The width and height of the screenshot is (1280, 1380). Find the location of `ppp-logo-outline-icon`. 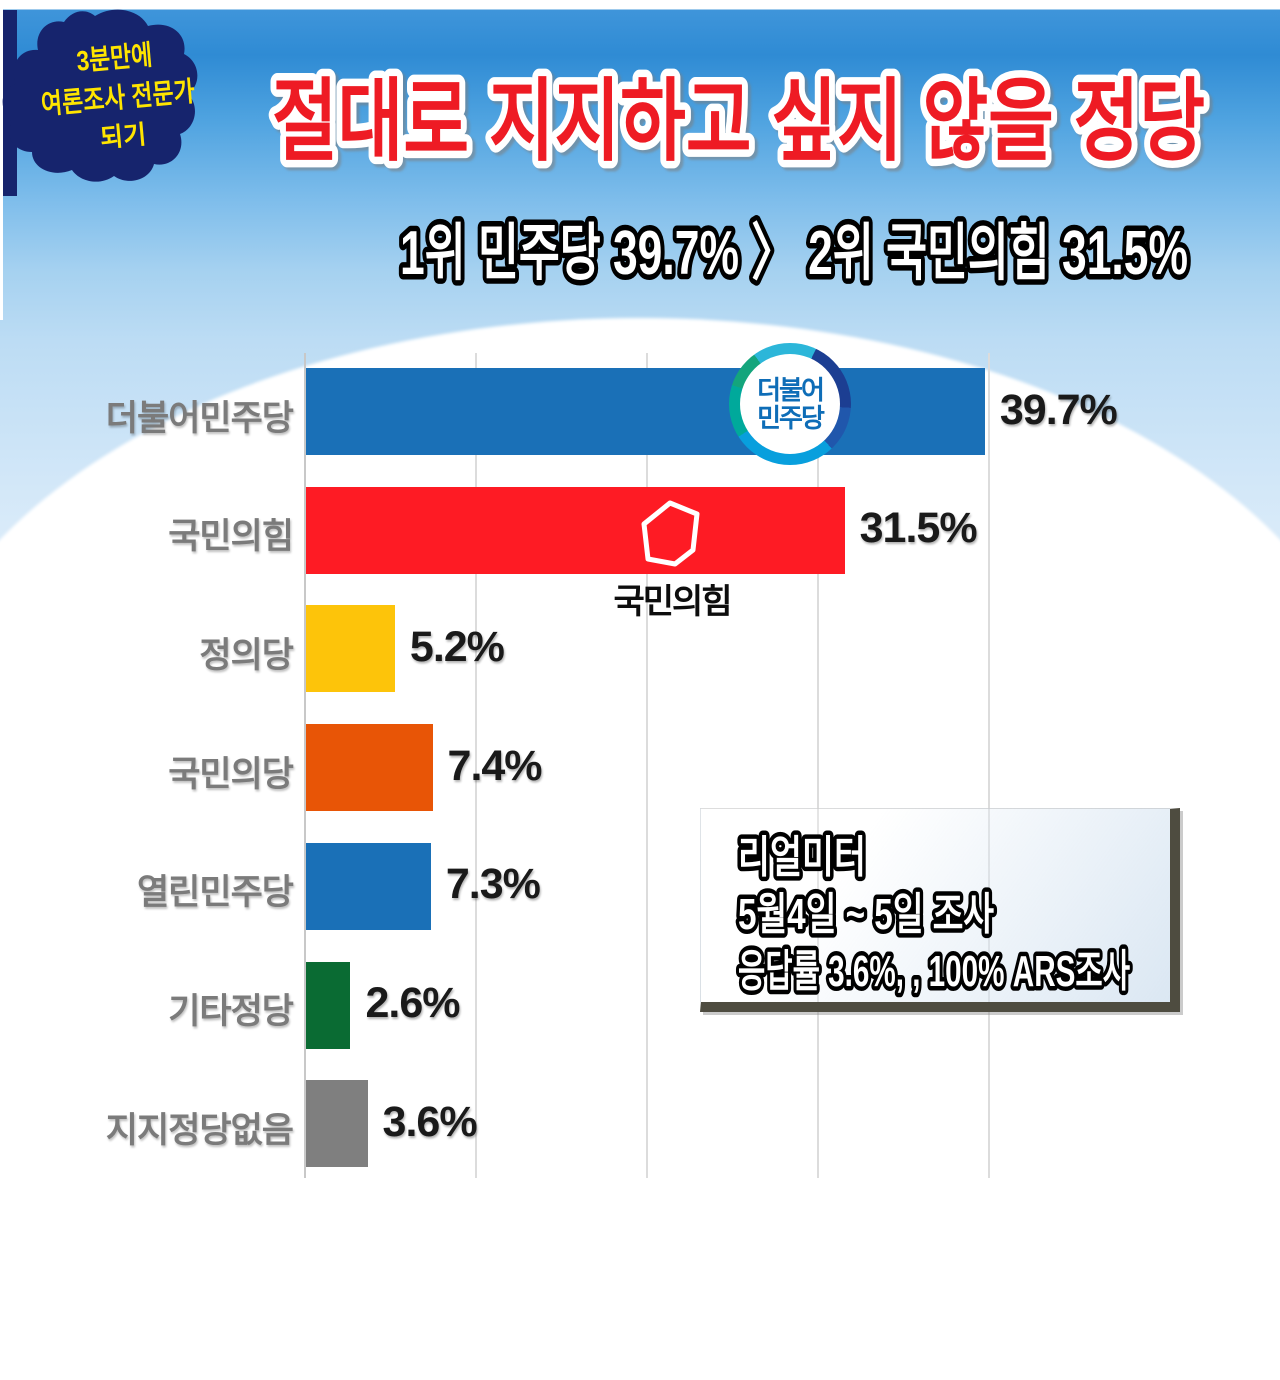

ppp-logo-outline-icon is located at coordinates (670, 533).